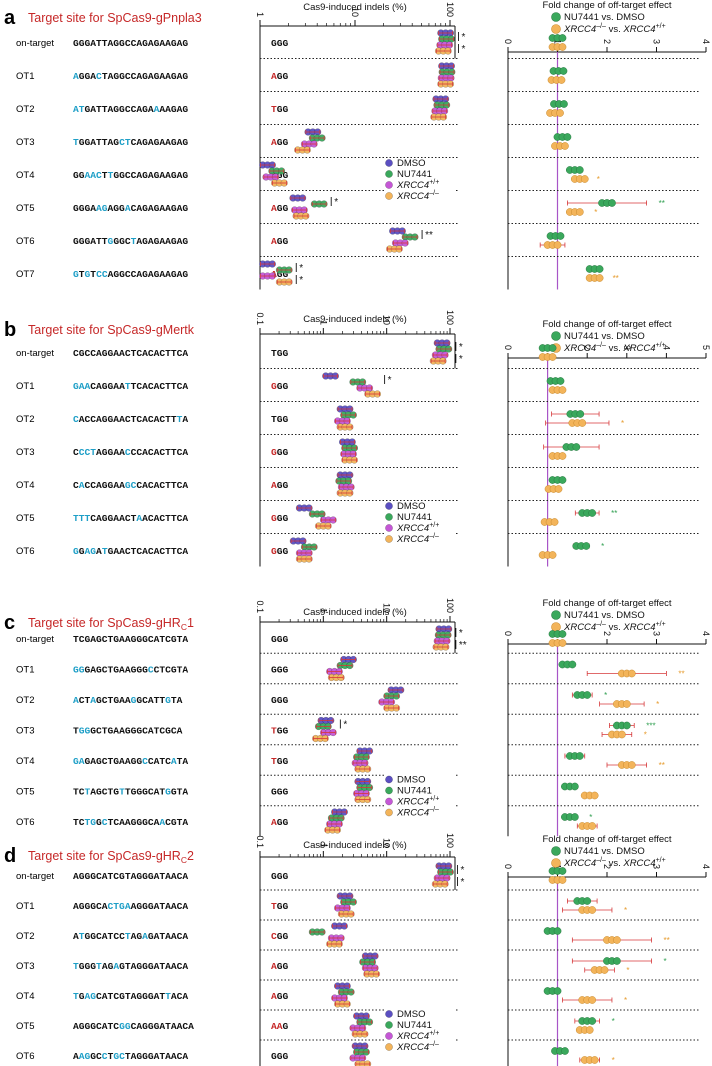  Describe the element at coordinates (108, 966) in the screenshot. I see `matched-bases: AG` at that location.